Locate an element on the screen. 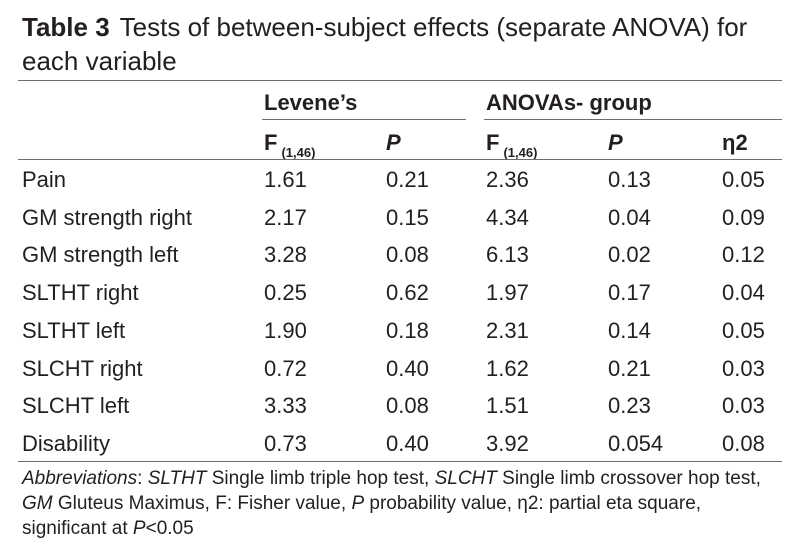 The width and height of the screenshot is (794, 560). anova-f-df: (1,46) is located at coordinates (520, 152).